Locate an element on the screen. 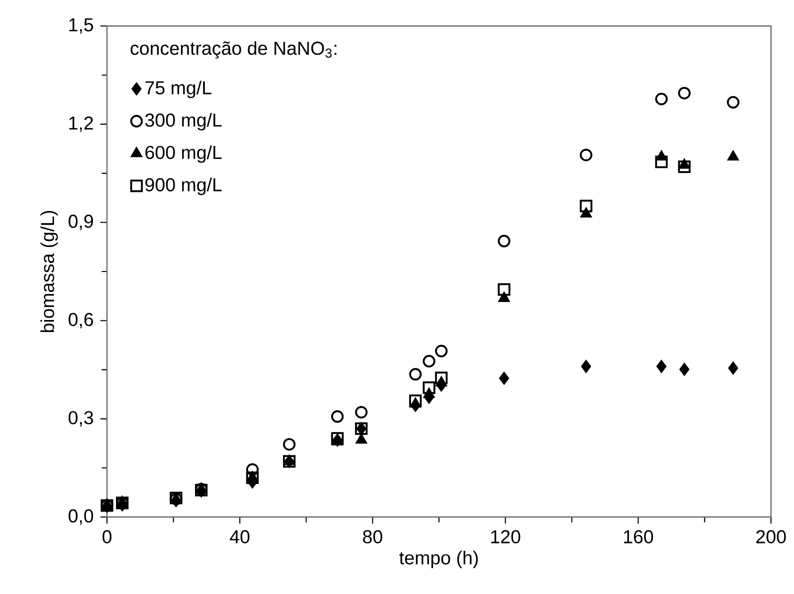 This screenshot has width=794, height=594. y-tick-label: 1,5 is located at coordinates (81, 26).